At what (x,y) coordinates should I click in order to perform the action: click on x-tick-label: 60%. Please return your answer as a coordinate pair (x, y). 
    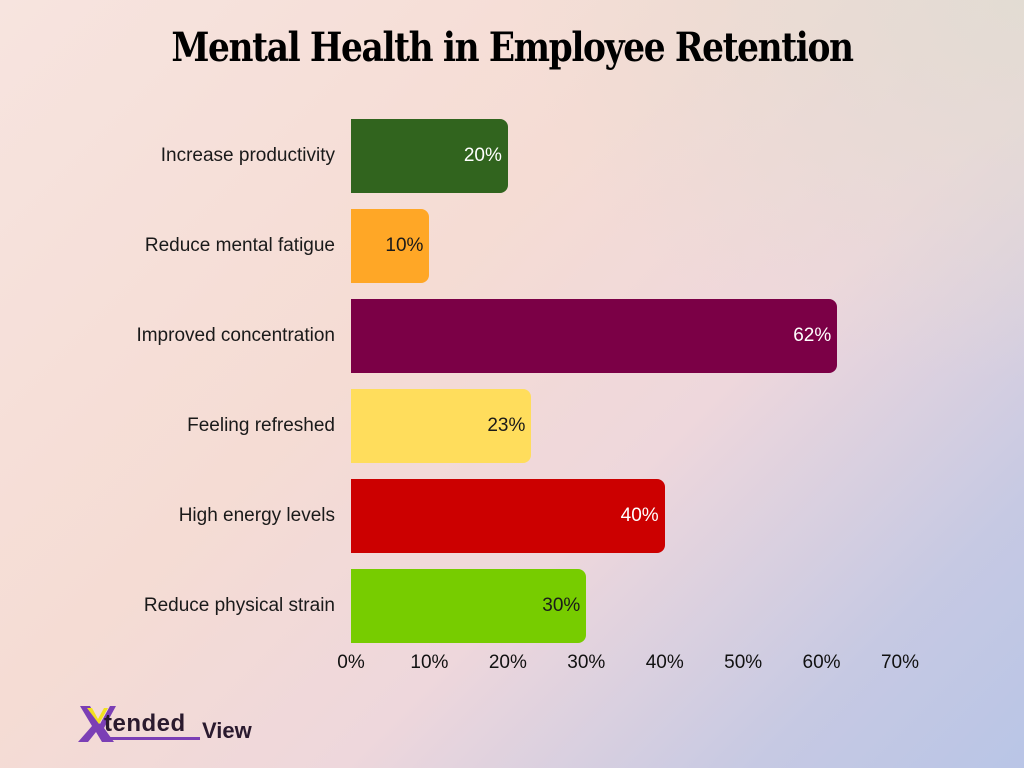
    Looking at the image, I should click on (821, 662).